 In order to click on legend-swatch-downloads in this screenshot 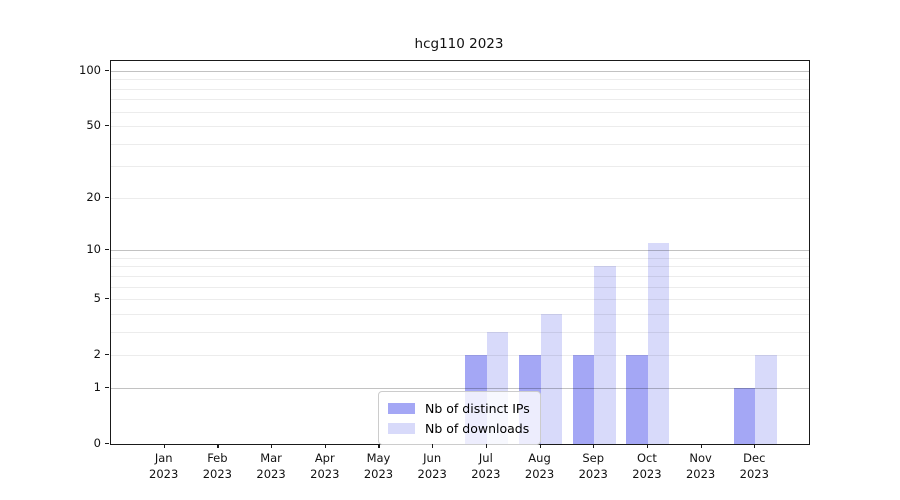, I will do `click(401, 428)`.